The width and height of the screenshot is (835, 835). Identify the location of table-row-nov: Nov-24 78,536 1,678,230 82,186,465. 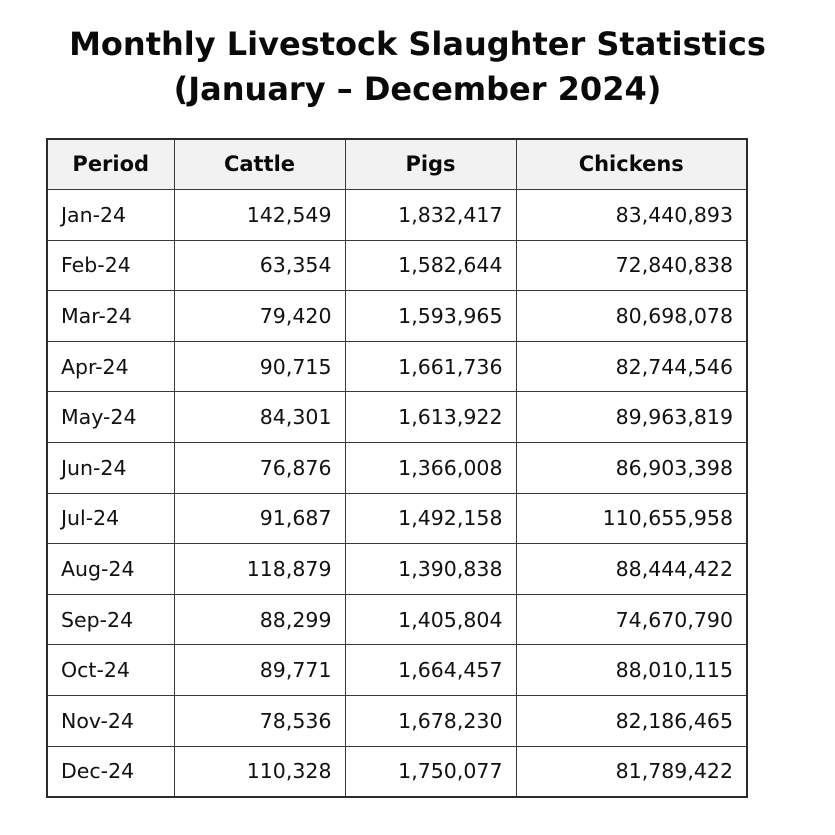
(397, 720).